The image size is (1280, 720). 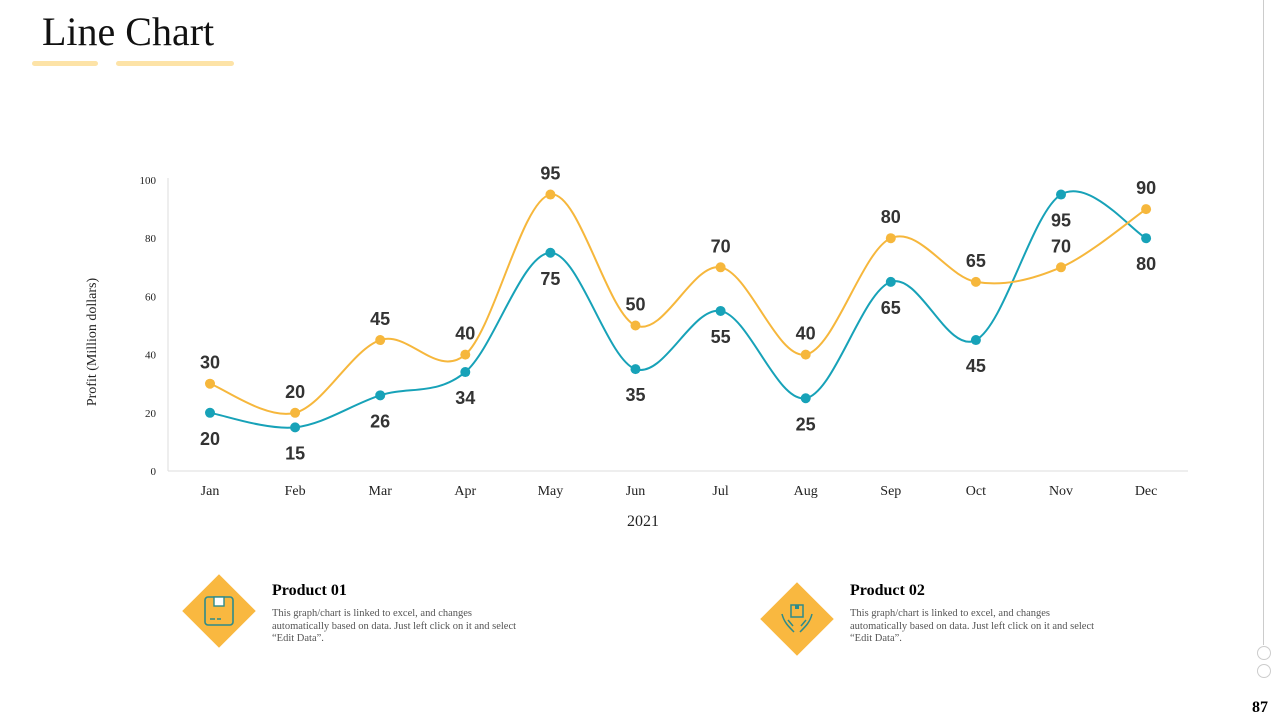 What do you see at coordinates (151, 239) in the screenshot?
I see `y-tick-label: 80` at bounding box center [151, 239].